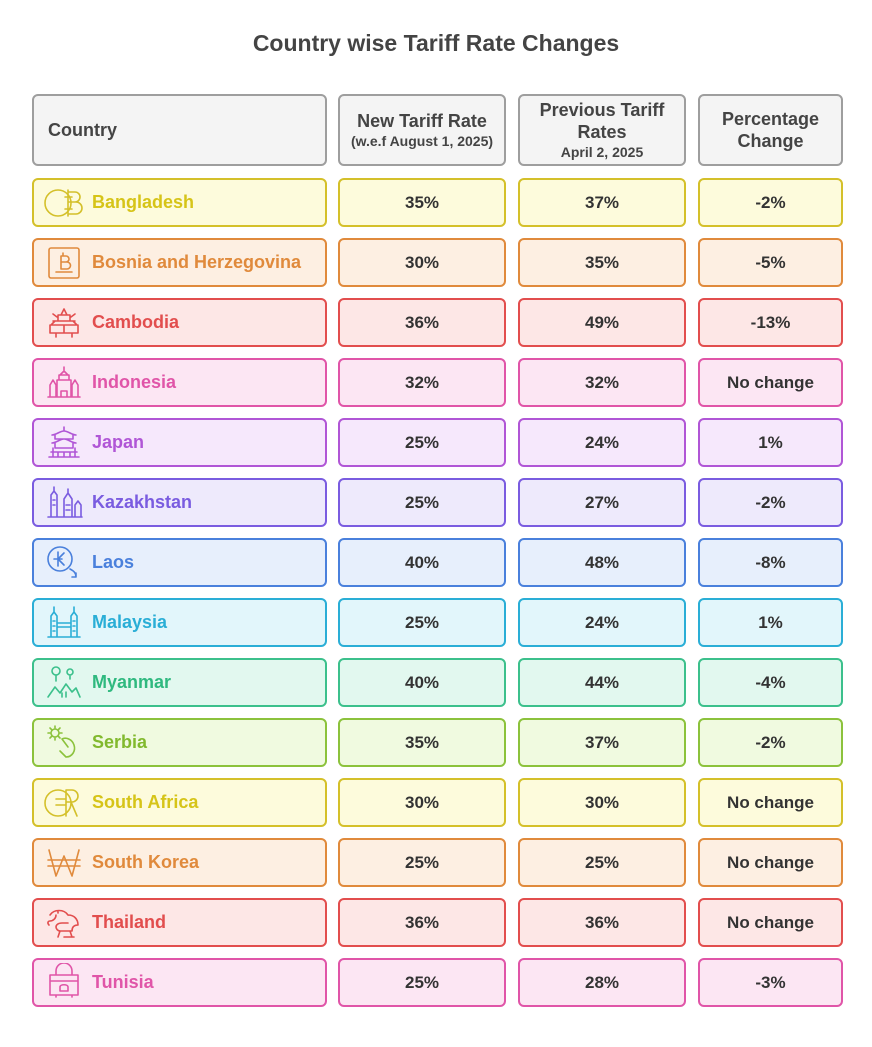 The image size is (872, 1047). Describe the element at coordinates (602, 322) in the screenshot. I see `prev-rate-cell: 49%` at that location.